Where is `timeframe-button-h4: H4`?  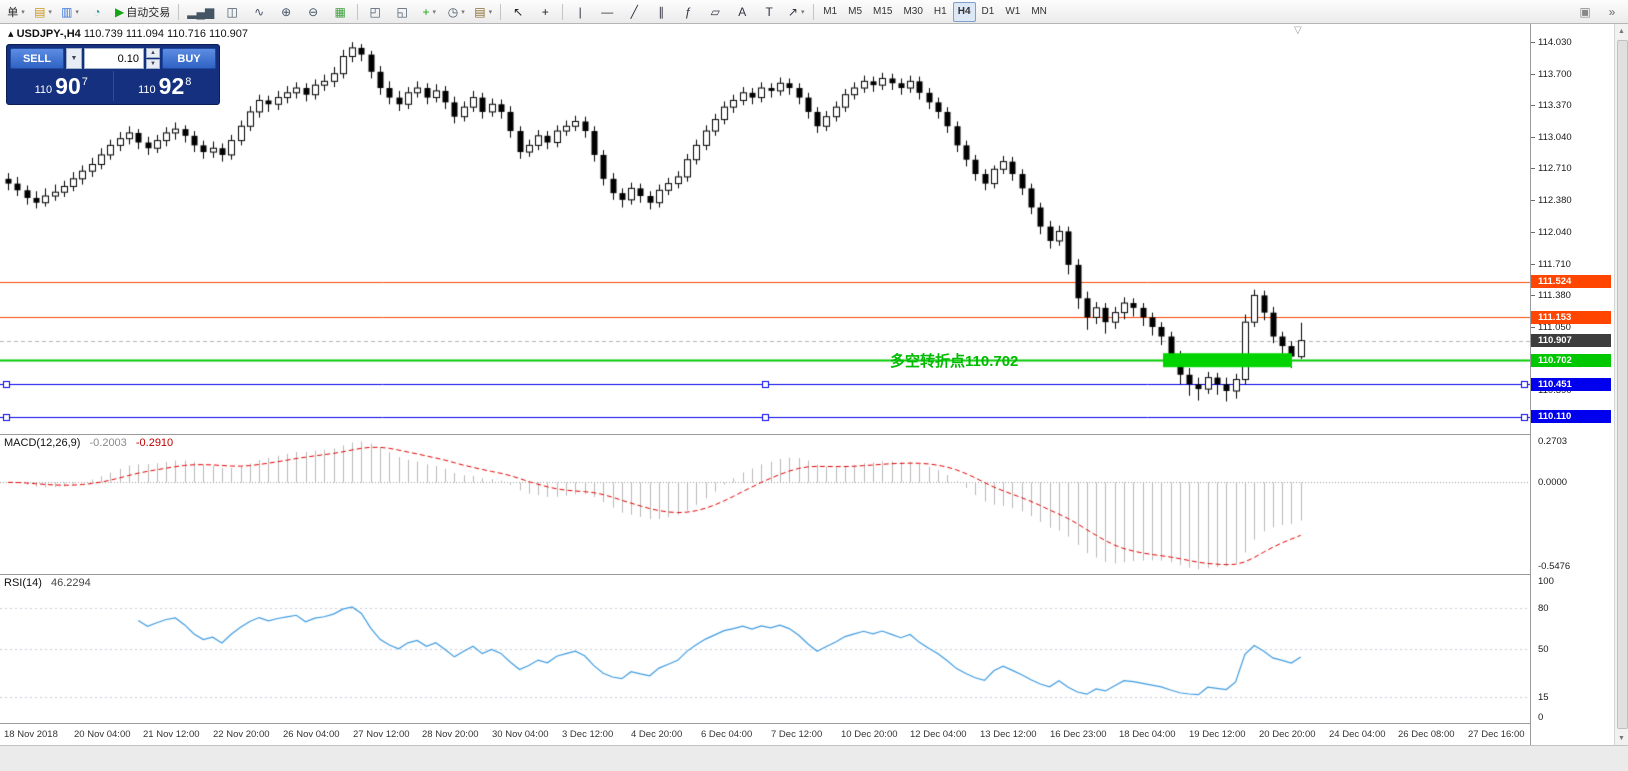
timeframe-button-h4: H4 is located at coordinates (964, 11).